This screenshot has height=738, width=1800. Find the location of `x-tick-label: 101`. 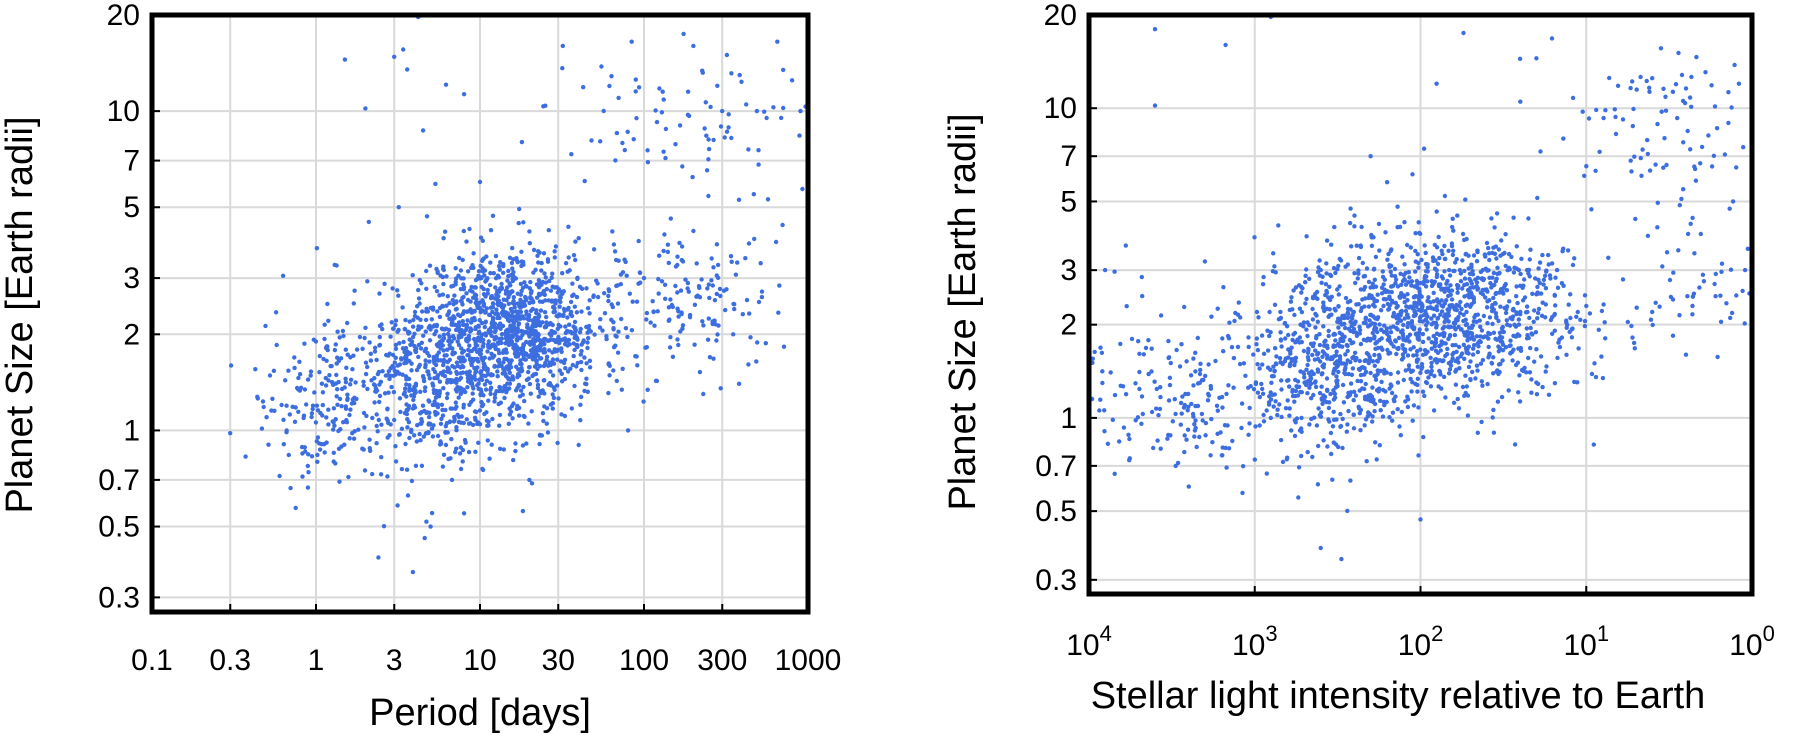

x-tick-label: 101 is located at coordinates (1586, 641).